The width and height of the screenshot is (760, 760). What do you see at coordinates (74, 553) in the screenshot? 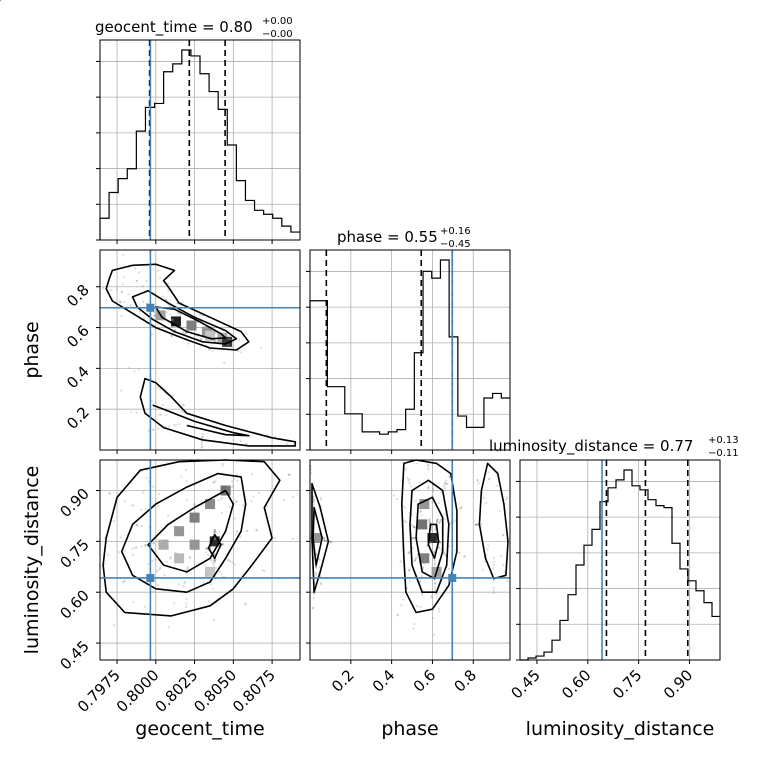
I see `y-tick-label-luminosity-distance: 0.75` at bounding box center [74, 553].